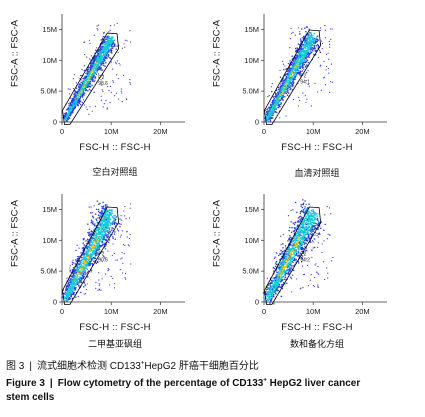 This screenshot has width=425, height=417. I want to click on x-tick-label: 10M, so click(313, 311).